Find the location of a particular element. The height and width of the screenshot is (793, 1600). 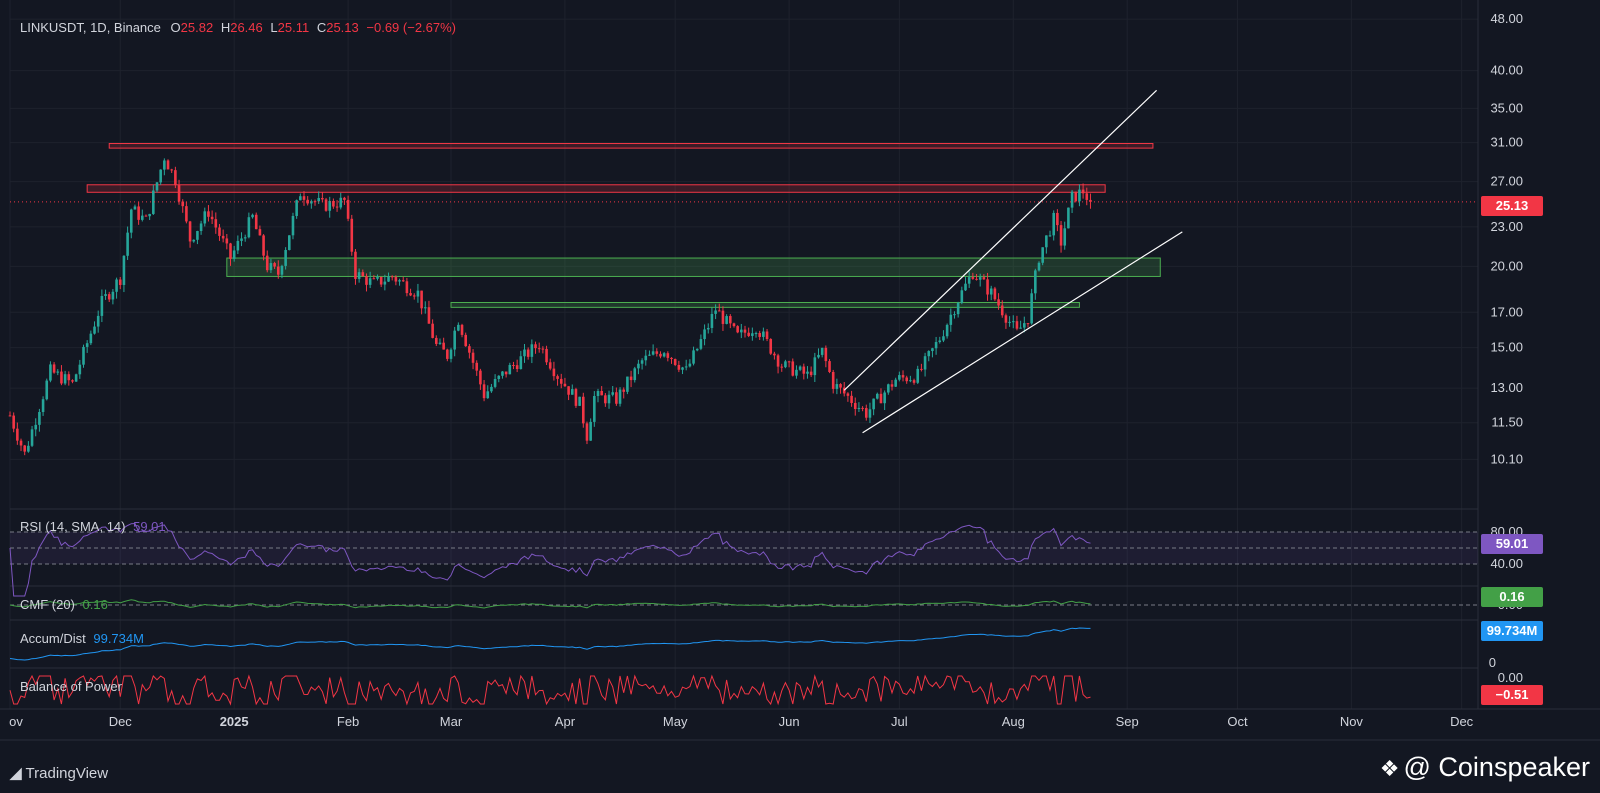

low-value: 25.11 is located at coordinates (293, 27).